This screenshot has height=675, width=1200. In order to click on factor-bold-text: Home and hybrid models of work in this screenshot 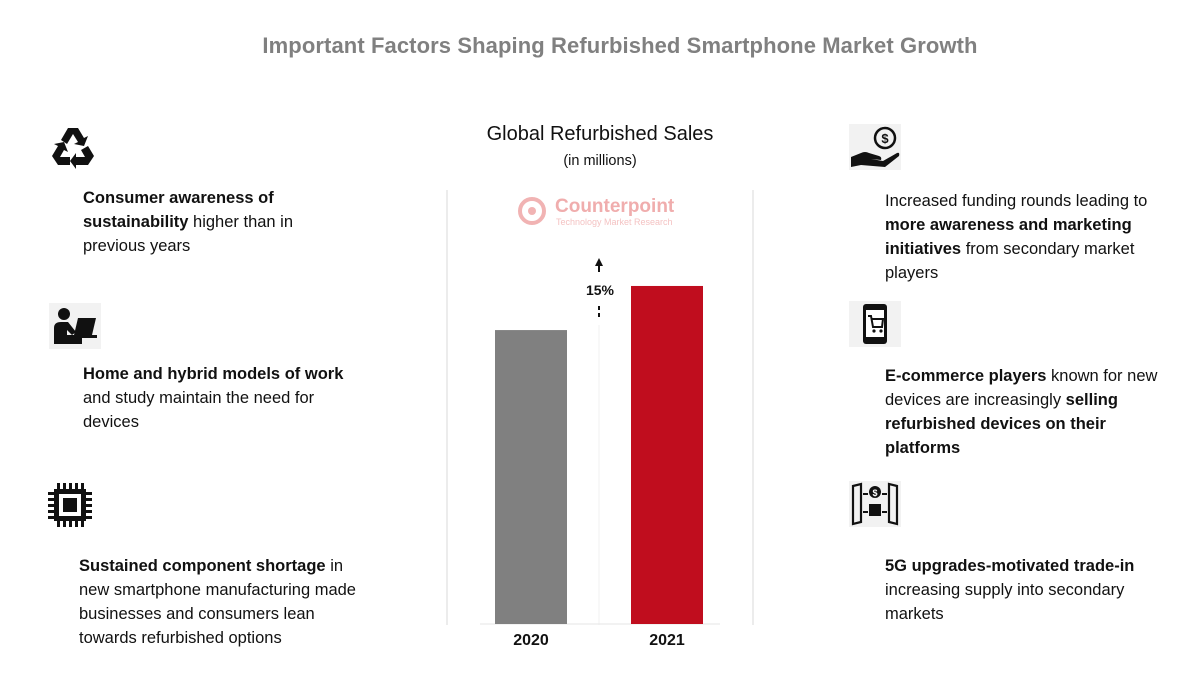, I will do `click(213, 374)`.